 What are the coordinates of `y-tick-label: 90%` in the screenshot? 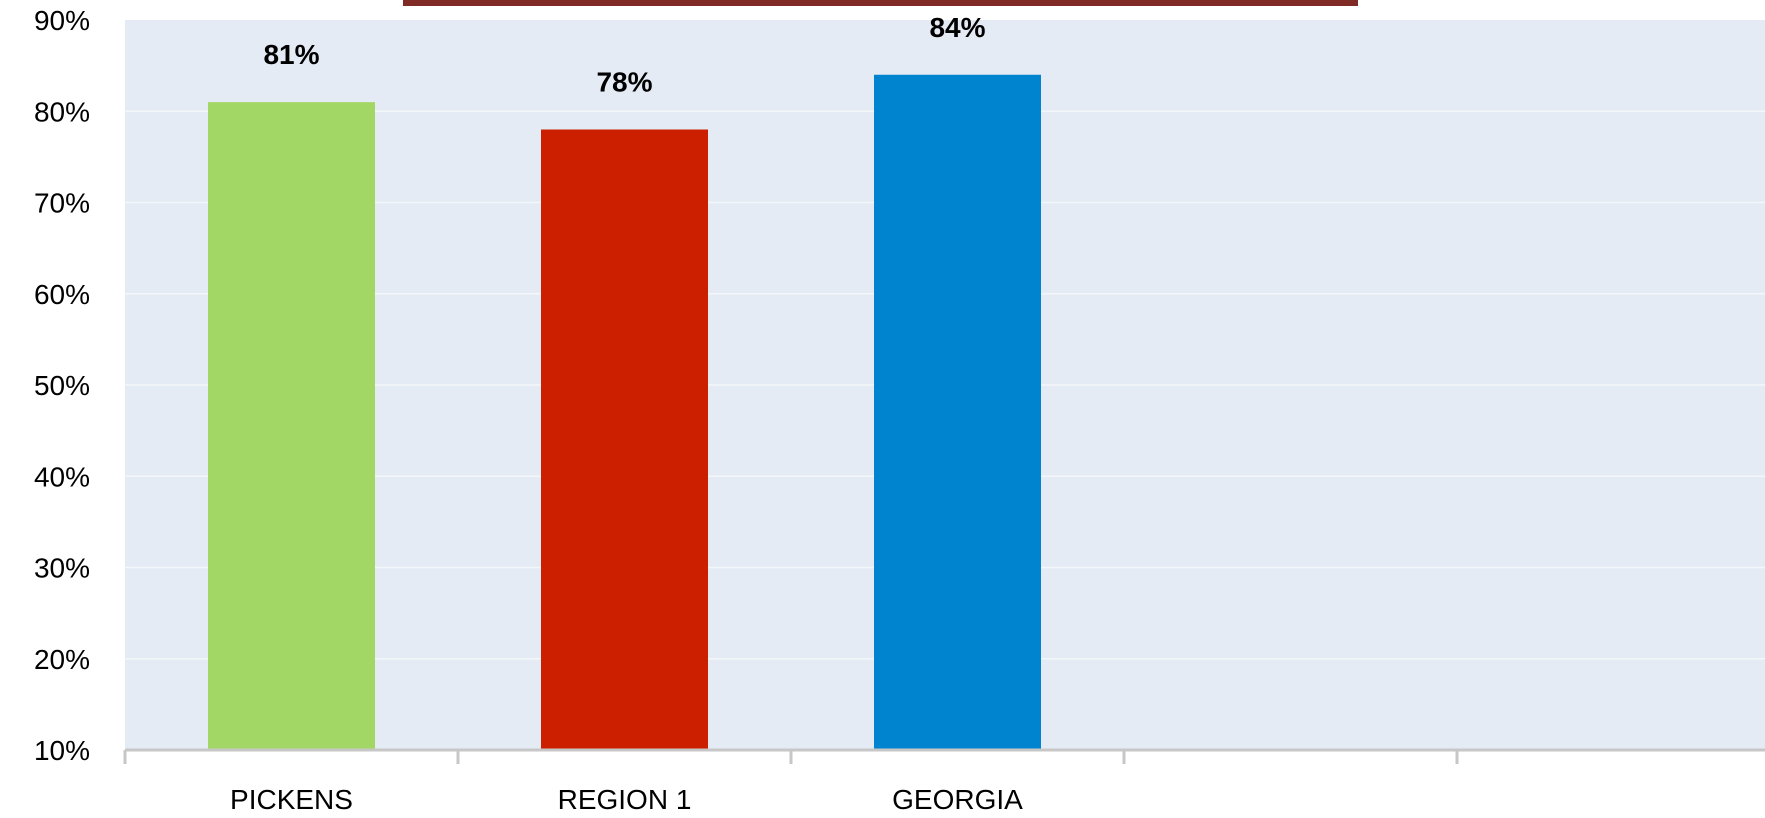 It's located at (62, 20).